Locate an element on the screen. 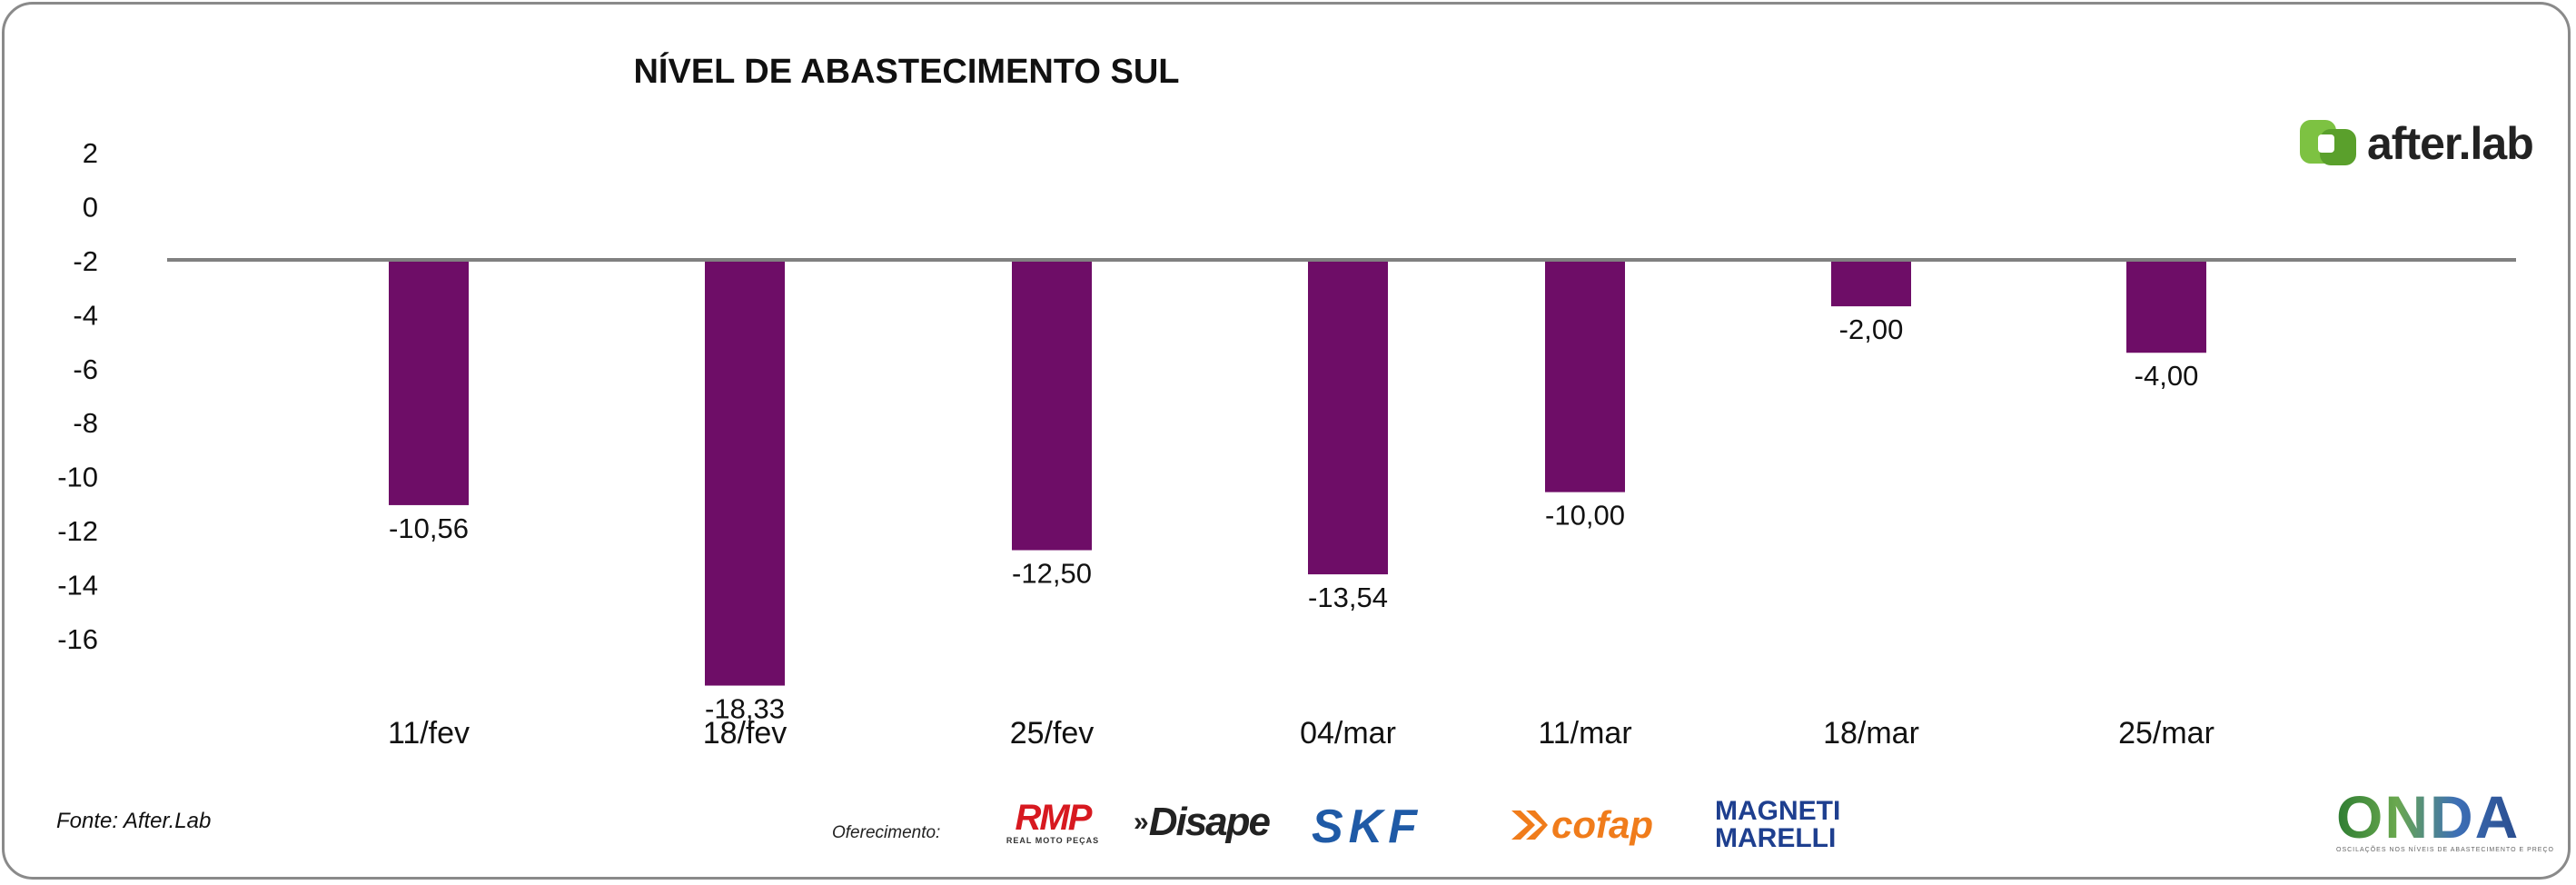 Image resolution: width=2576 pixels, height=885 pixels. x-tick-label: 18/mar is located at coordinates (1871, 733).